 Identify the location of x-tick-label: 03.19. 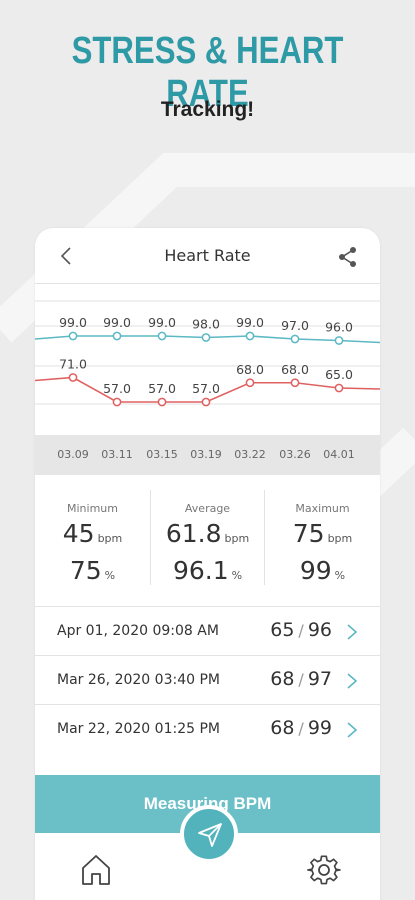
(206, 454).